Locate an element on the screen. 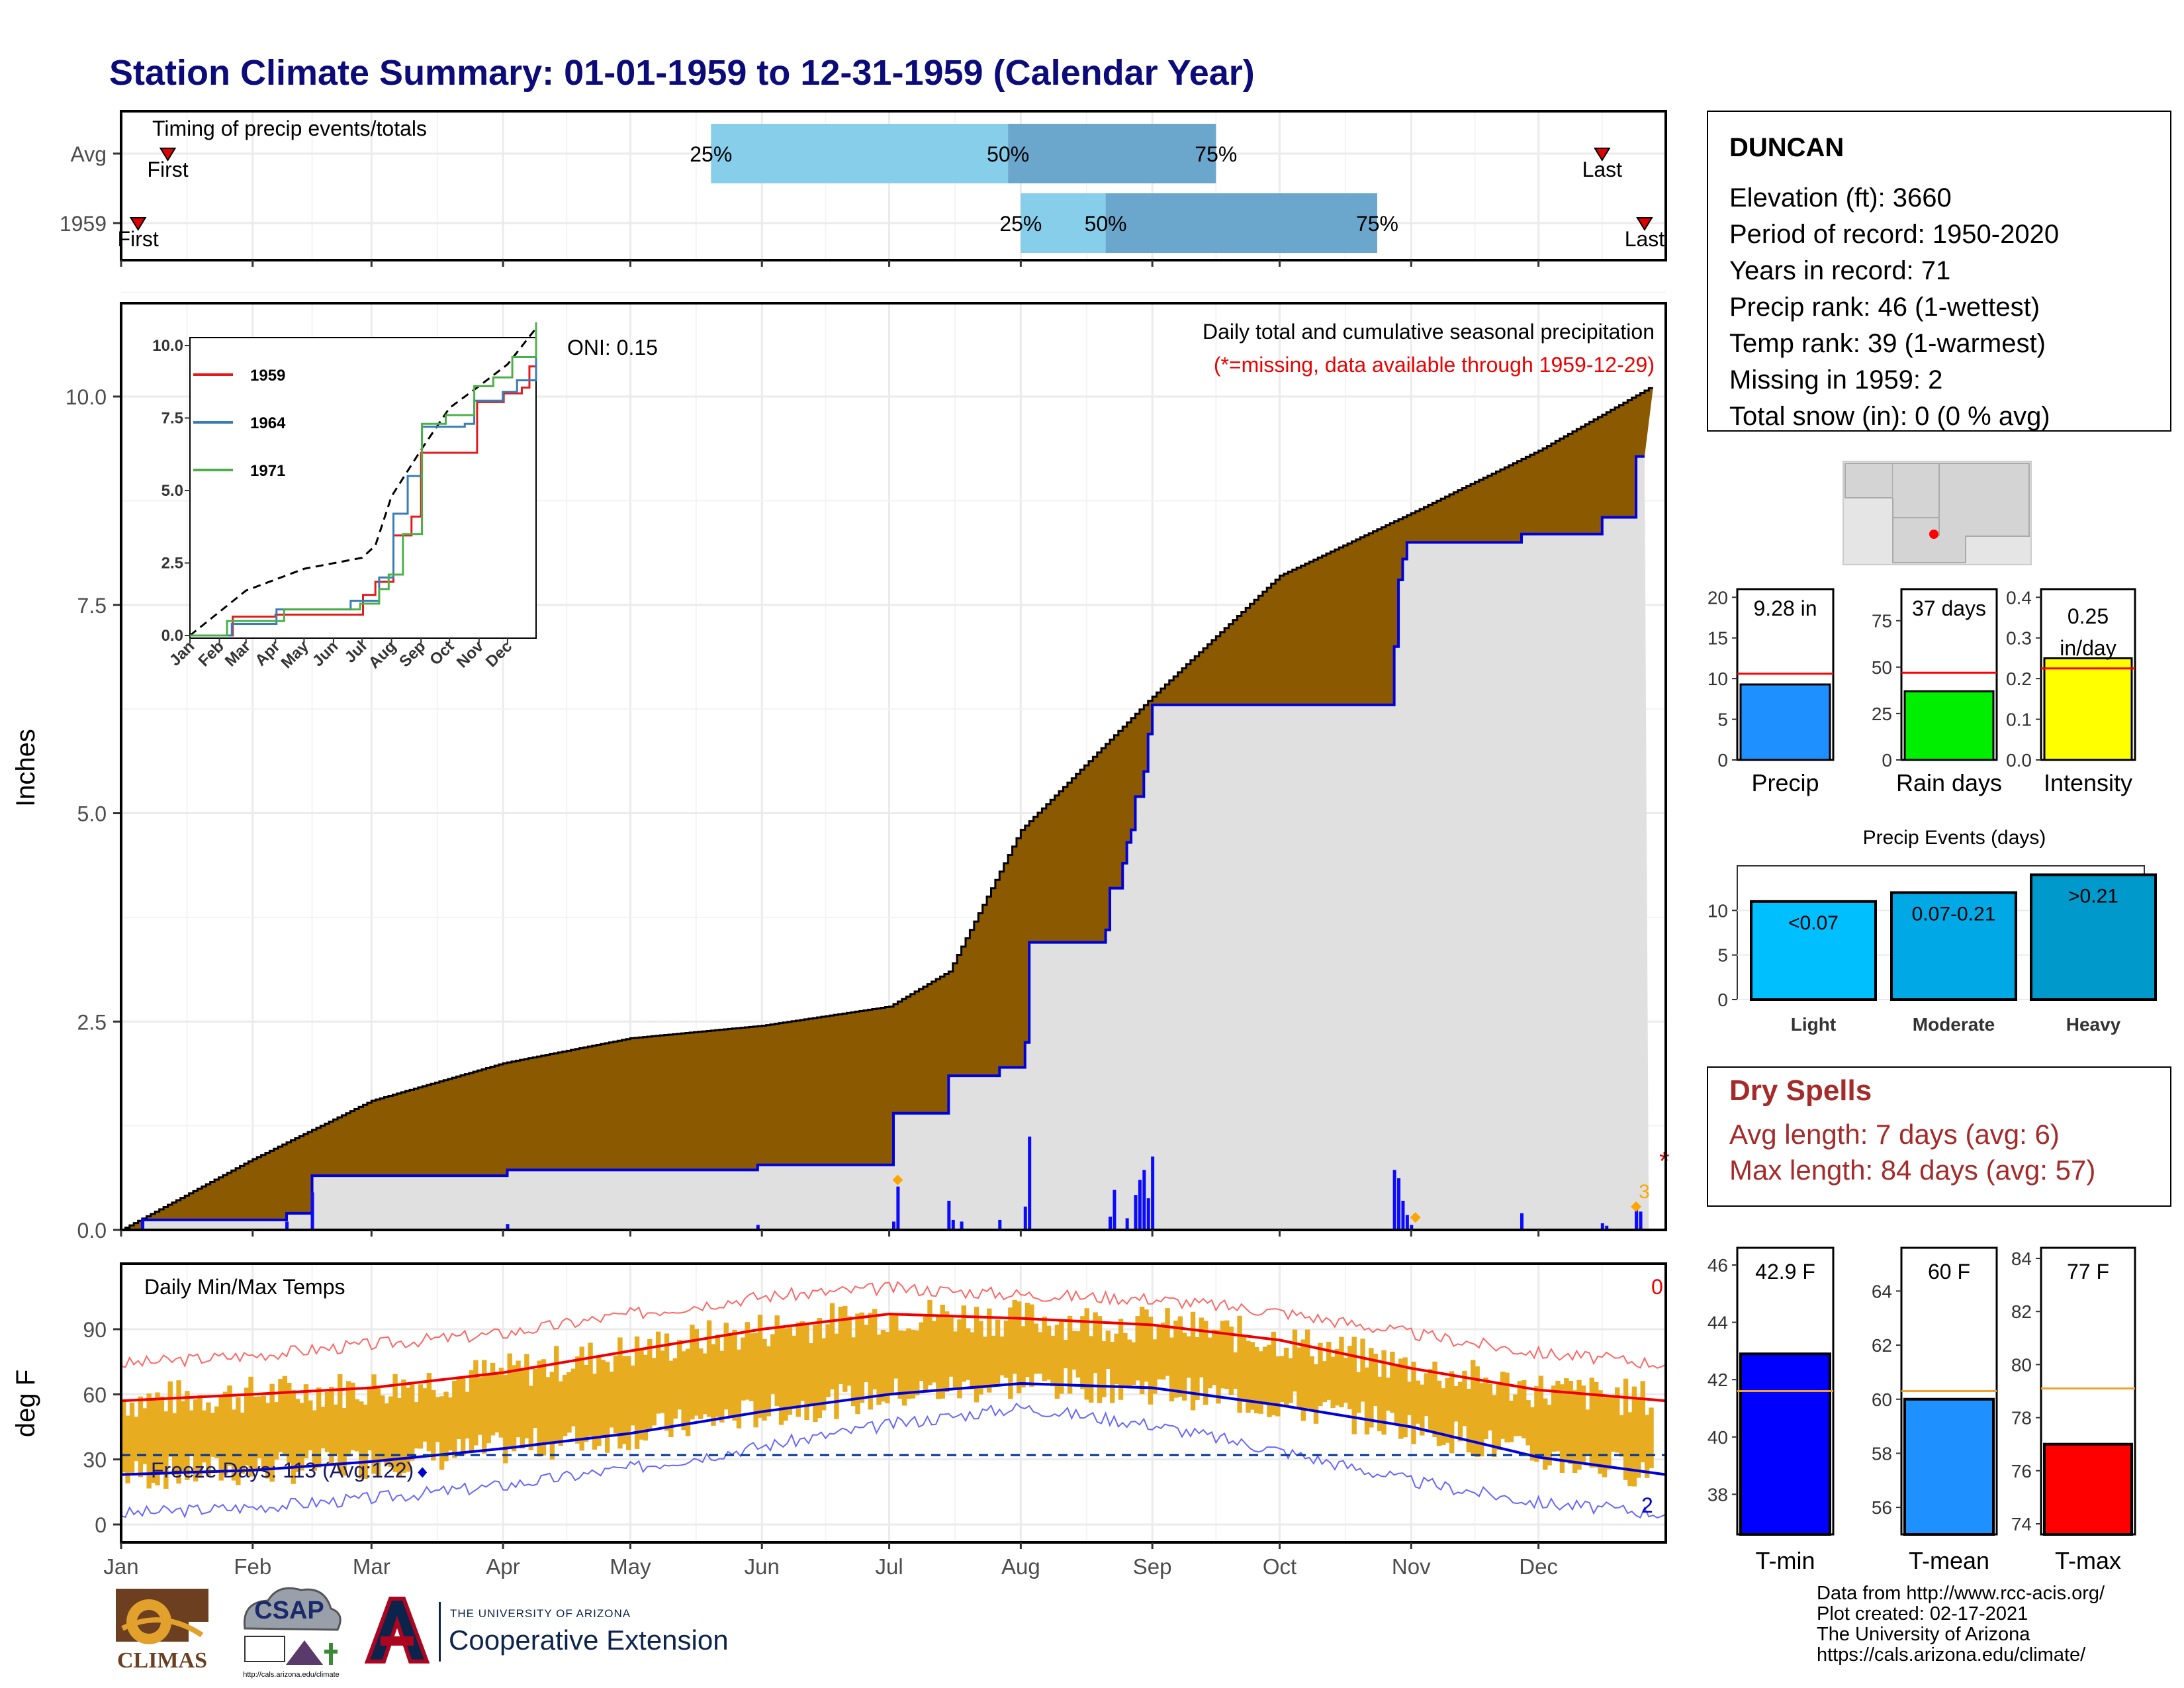 The height and width of the screenshot is (1688, 2184). event-value-label: 0.07-0.21 is located at coordinates (1954, 914).